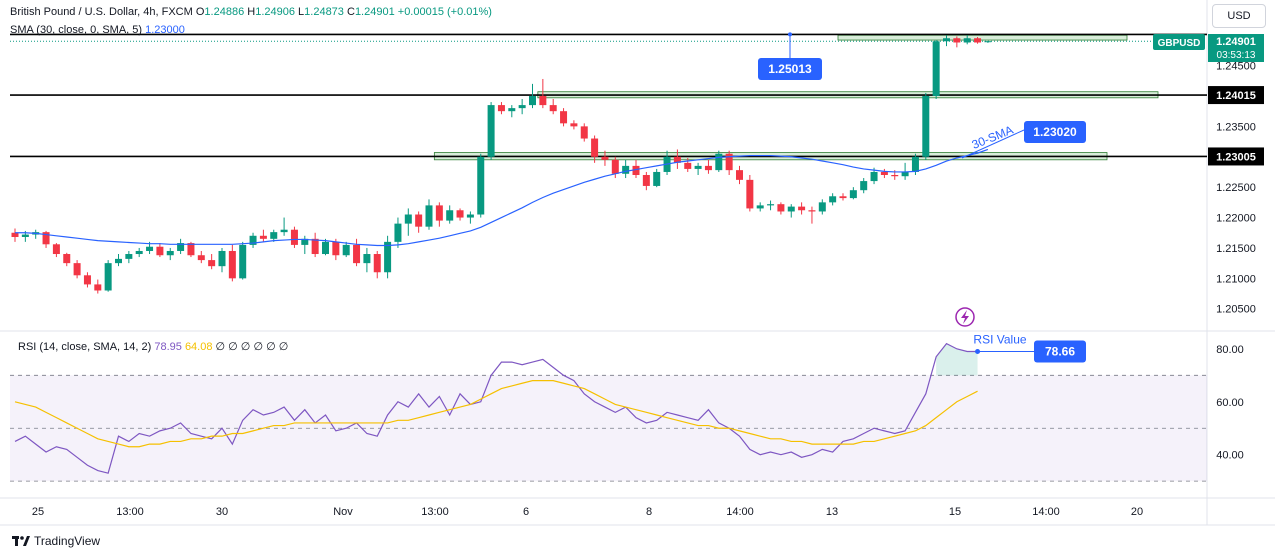  What do you see at coordinates (222, 512) in the screenshot?
I see `time-axis-tick: 30` at bounding box center [222, 512].